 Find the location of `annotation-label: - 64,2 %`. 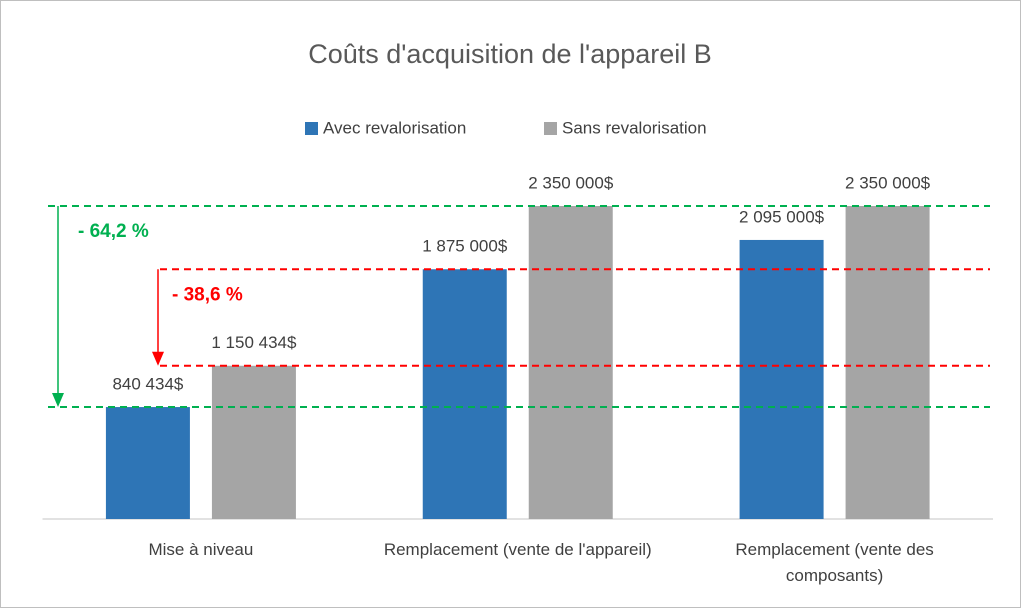

annotation-label: - 64,2 % is located at coordinates (113, 231).